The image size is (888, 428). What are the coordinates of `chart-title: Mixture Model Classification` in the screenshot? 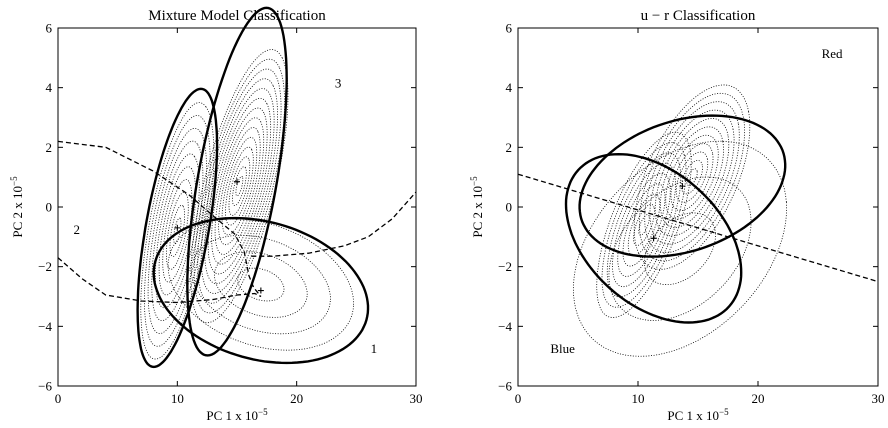 It's located at (237, 16).